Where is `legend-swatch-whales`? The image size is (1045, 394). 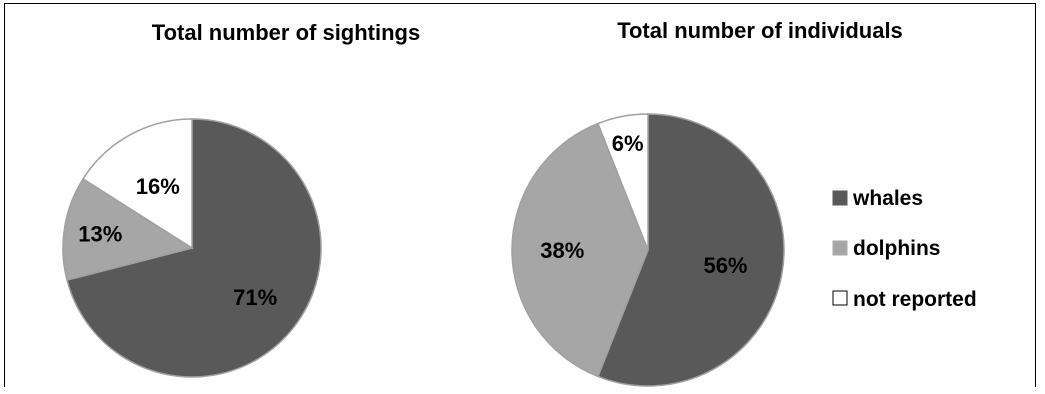
legend-swatch-whales is located at coordinates (840, 198).